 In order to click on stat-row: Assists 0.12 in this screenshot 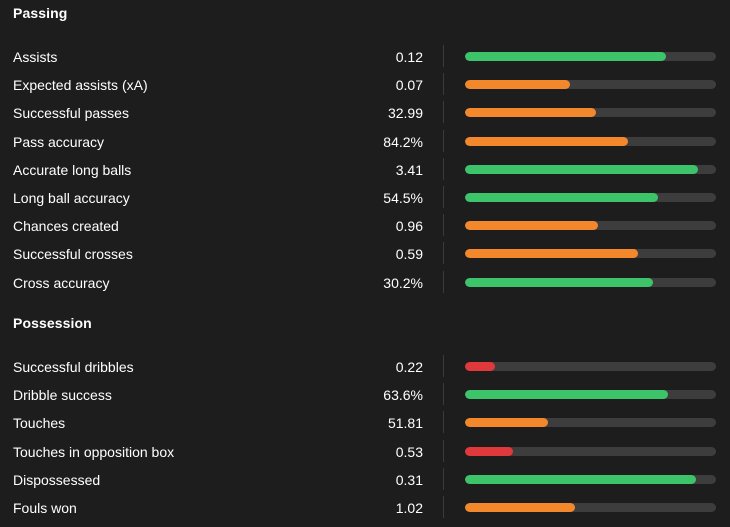, I will do `click(365, 57)`.